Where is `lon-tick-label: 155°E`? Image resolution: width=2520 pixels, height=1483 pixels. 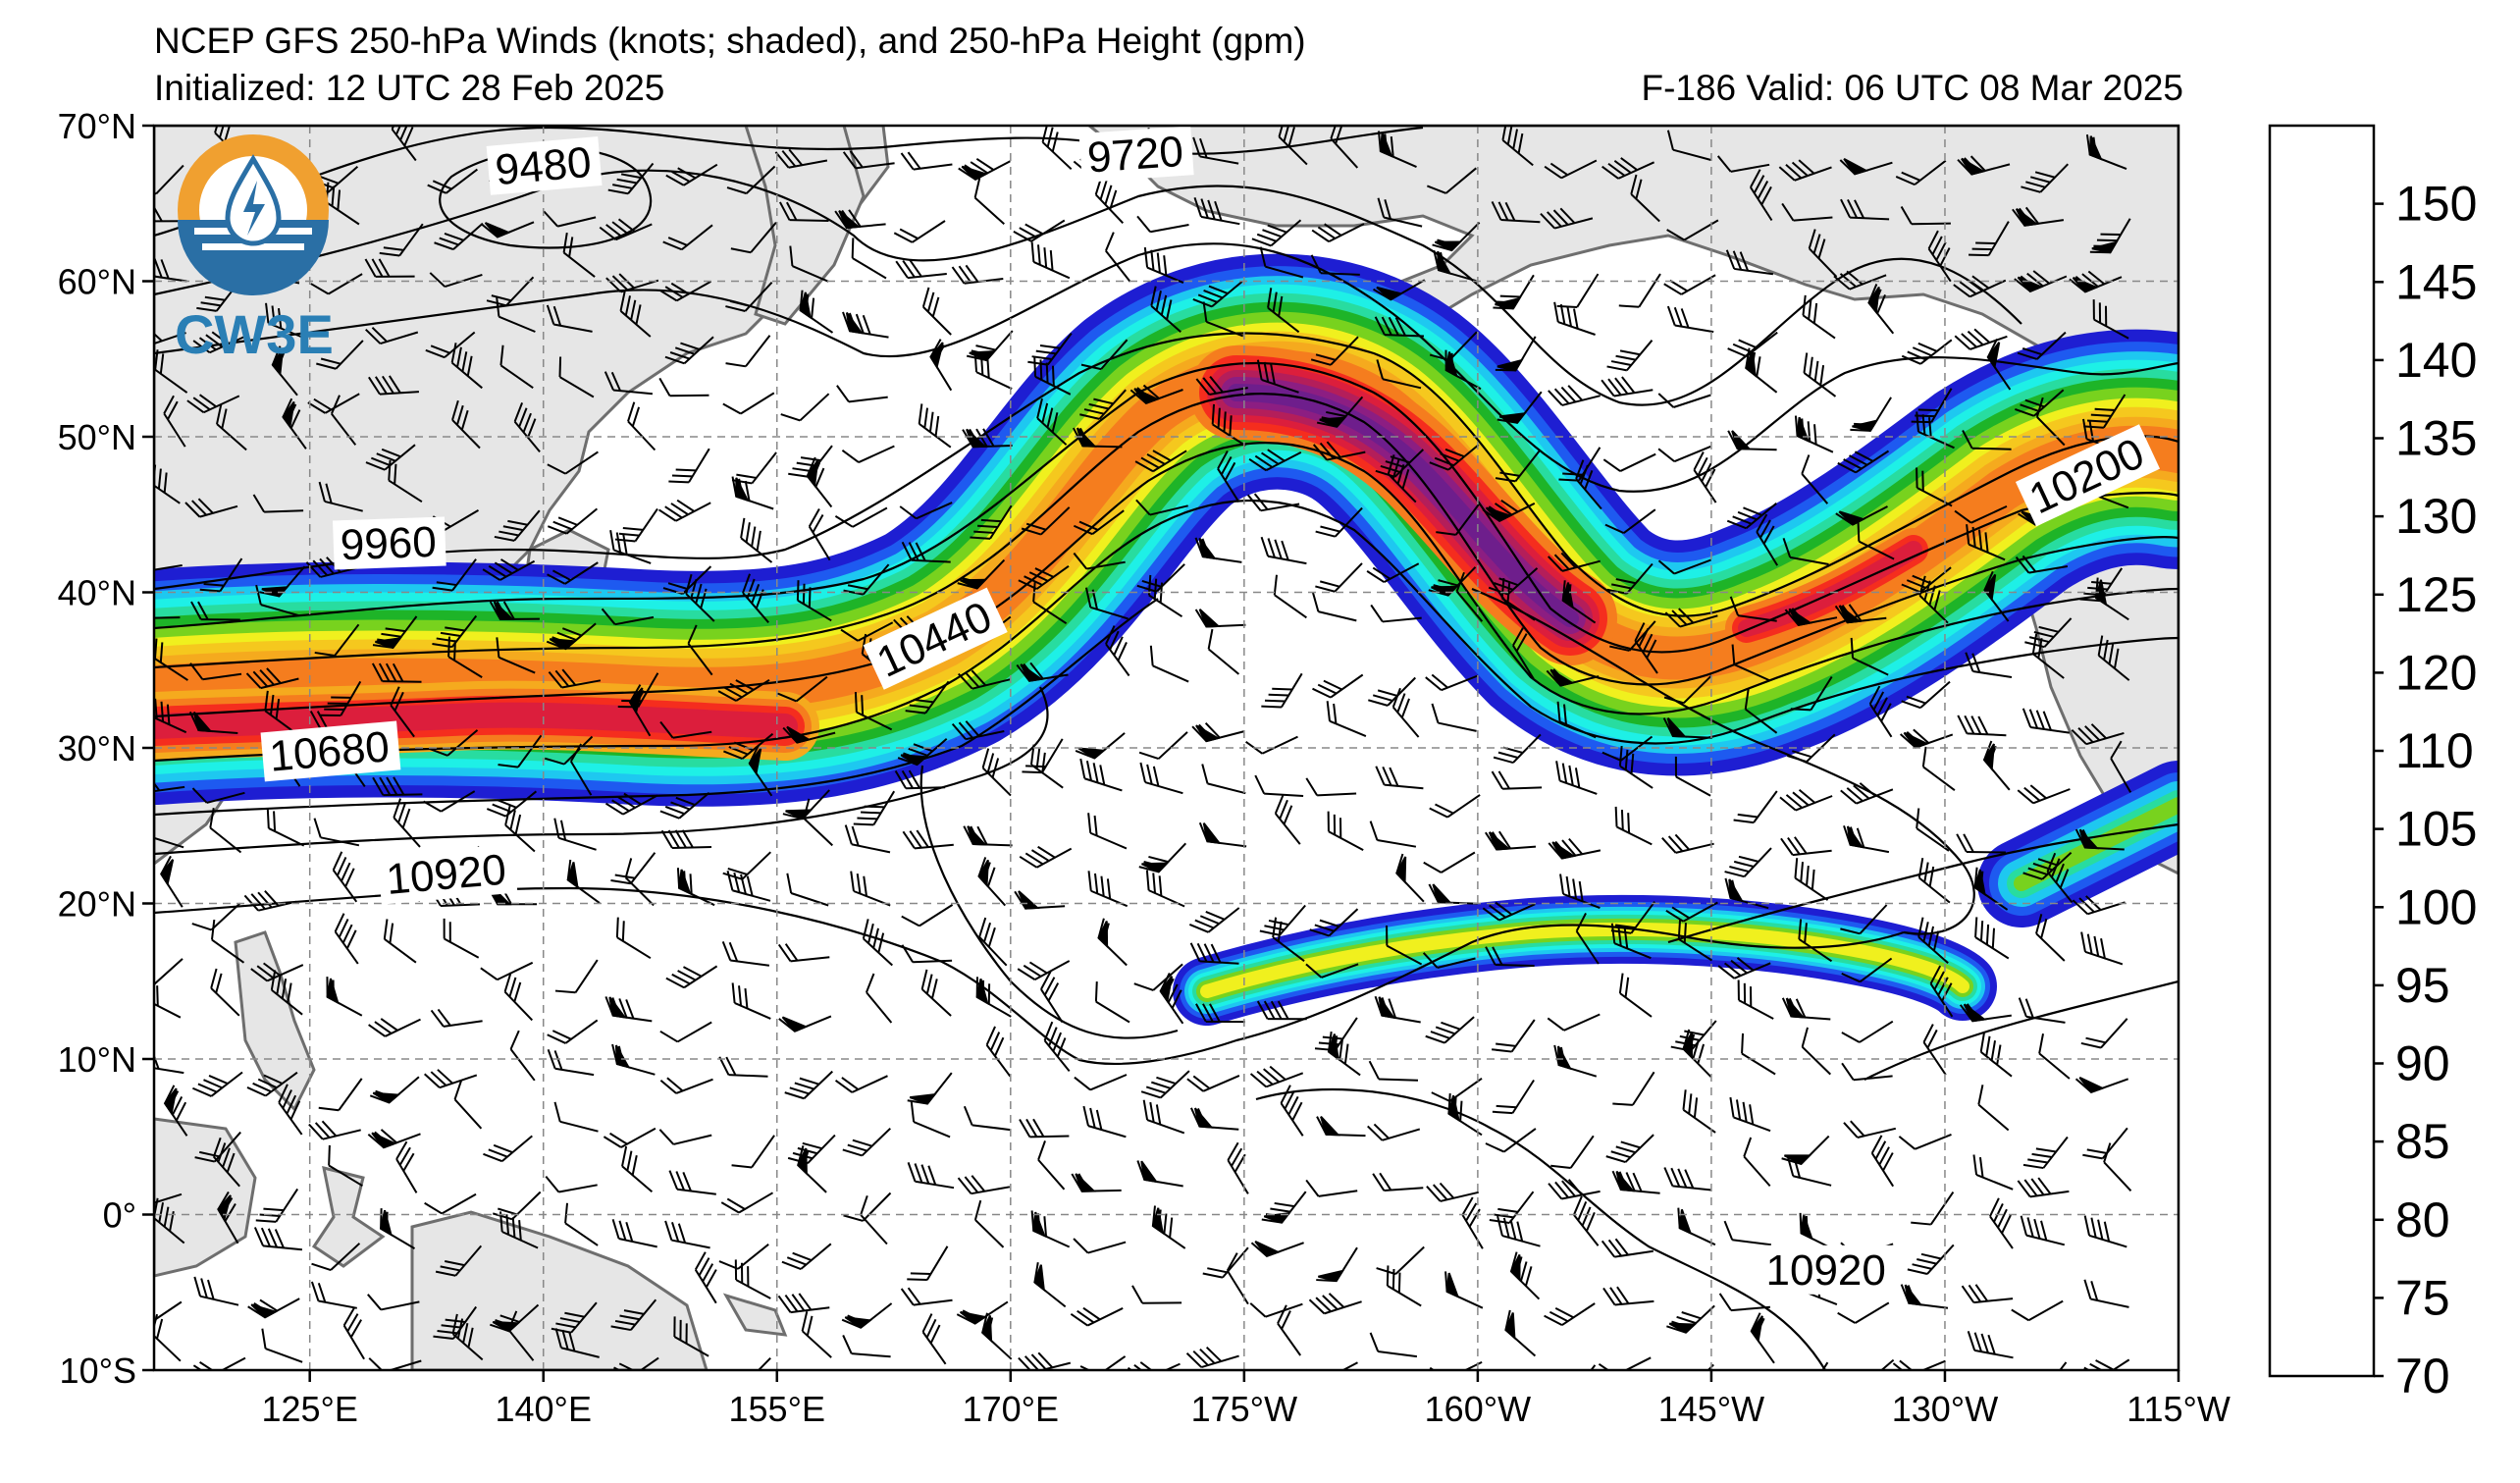
lon-tick-label: 155°E is located at coordinates (777, 1409).